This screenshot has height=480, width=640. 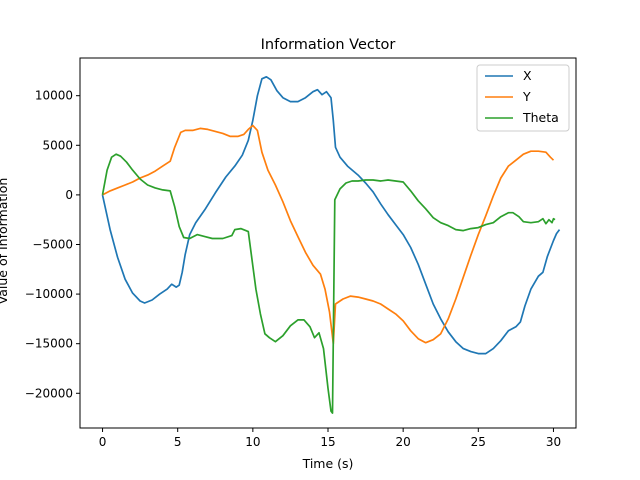 I want to click on x-axis-ticks: 0 5 10 15 20 25 30, so click(x=330, y=438).